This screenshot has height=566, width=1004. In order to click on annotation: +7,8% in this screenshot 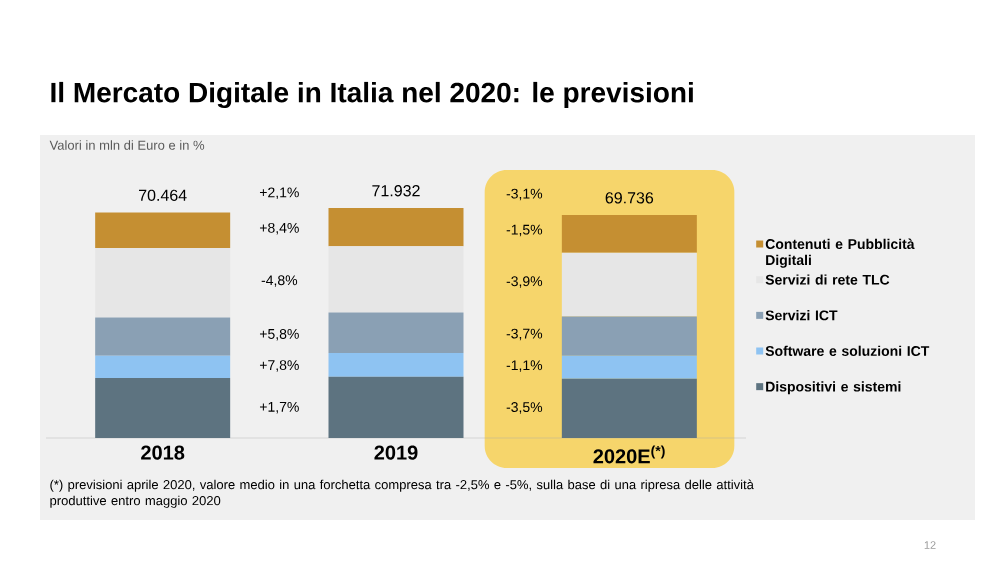, I will do `click(279, 366)`.